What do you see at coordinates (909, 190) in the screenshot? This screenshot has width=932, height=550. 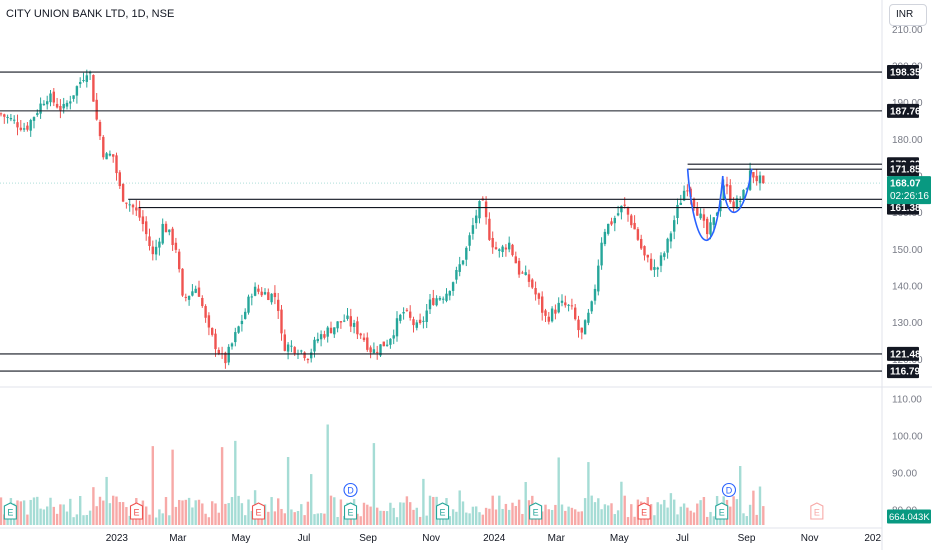 I see `last-price-badge` at bounding box center [909, 190].